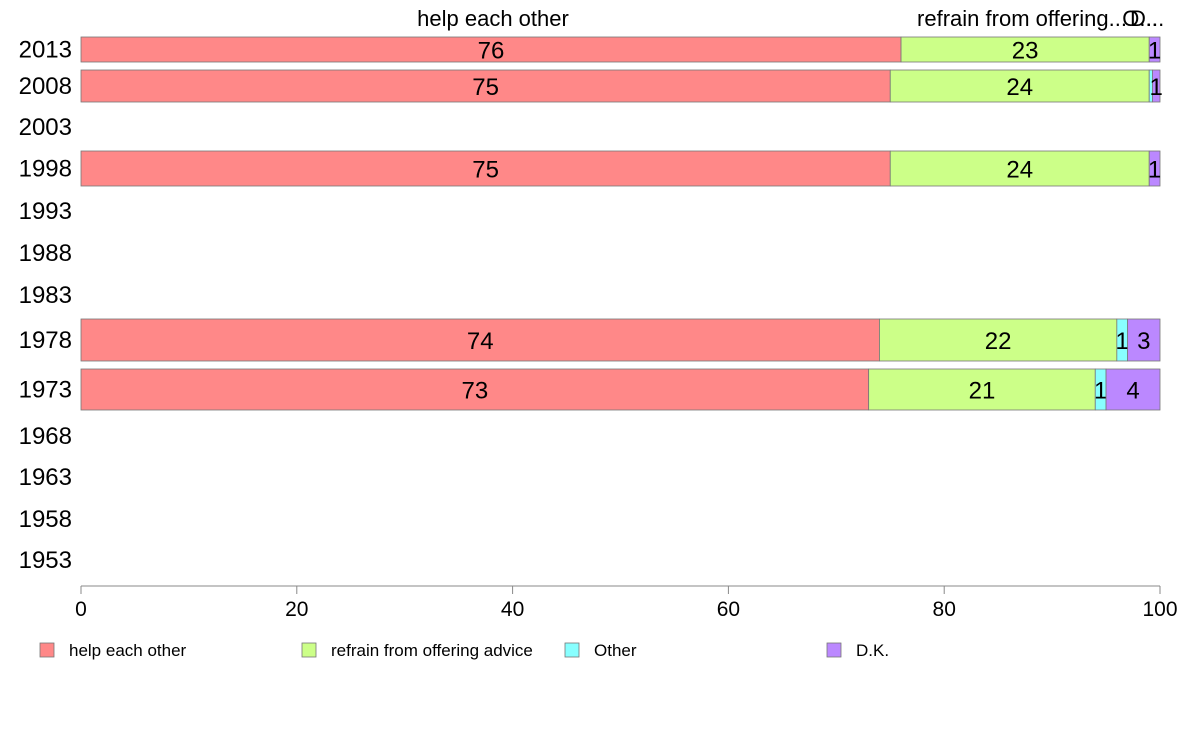  What do you see at coordinates (872, 650) in the screenshot?
I see `legend-label-3: D.K.` at bounding box center [872, 650].